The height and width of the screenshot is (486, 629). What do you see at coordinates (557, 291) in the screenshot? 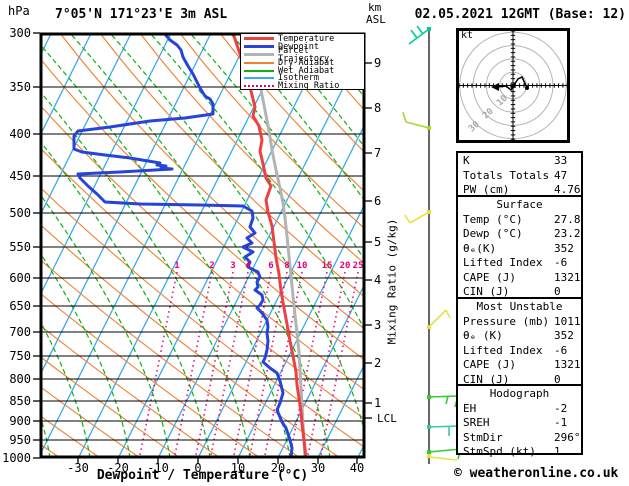
I see `table-row-value: 0` at bounding box center [557, 291].